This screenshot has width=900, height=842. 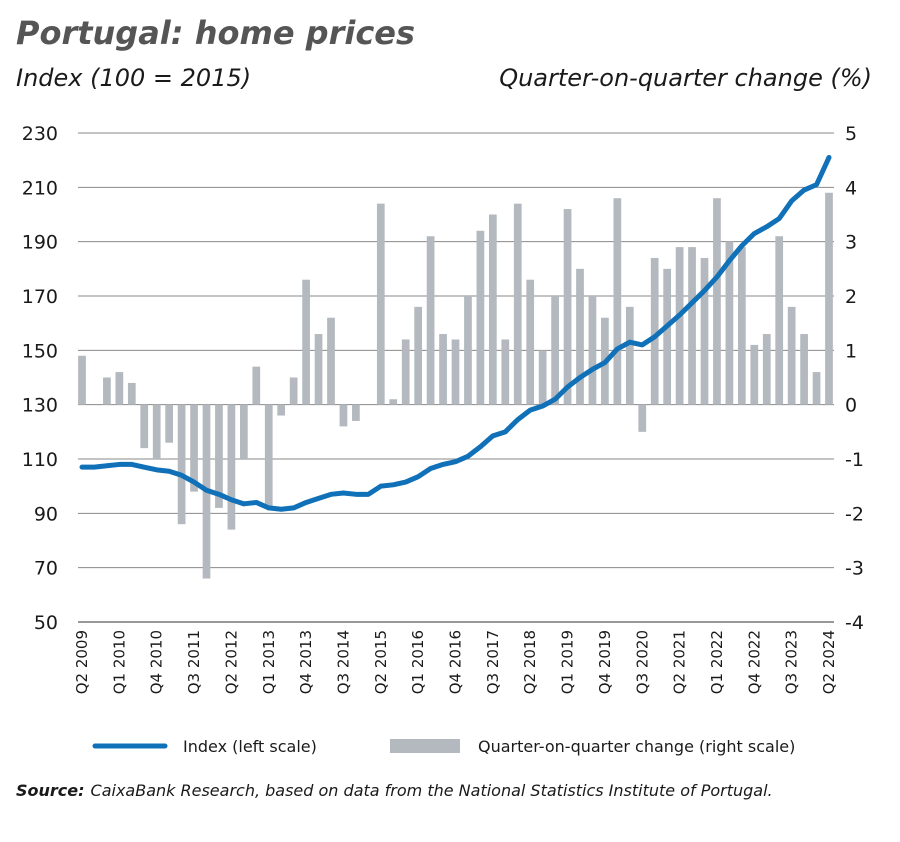 I want to click on y2-tick-label: -3, so click(x=854, y=569).